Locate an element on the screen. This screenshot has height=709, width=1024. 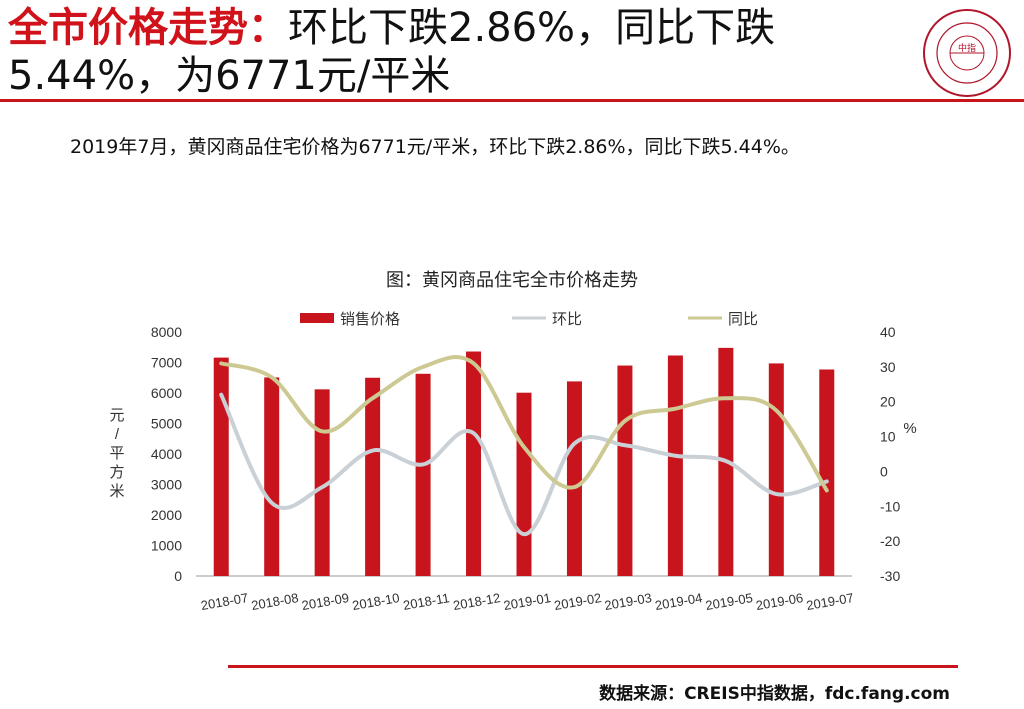
legend-label: 环比 is located at coordinates (567, 319).